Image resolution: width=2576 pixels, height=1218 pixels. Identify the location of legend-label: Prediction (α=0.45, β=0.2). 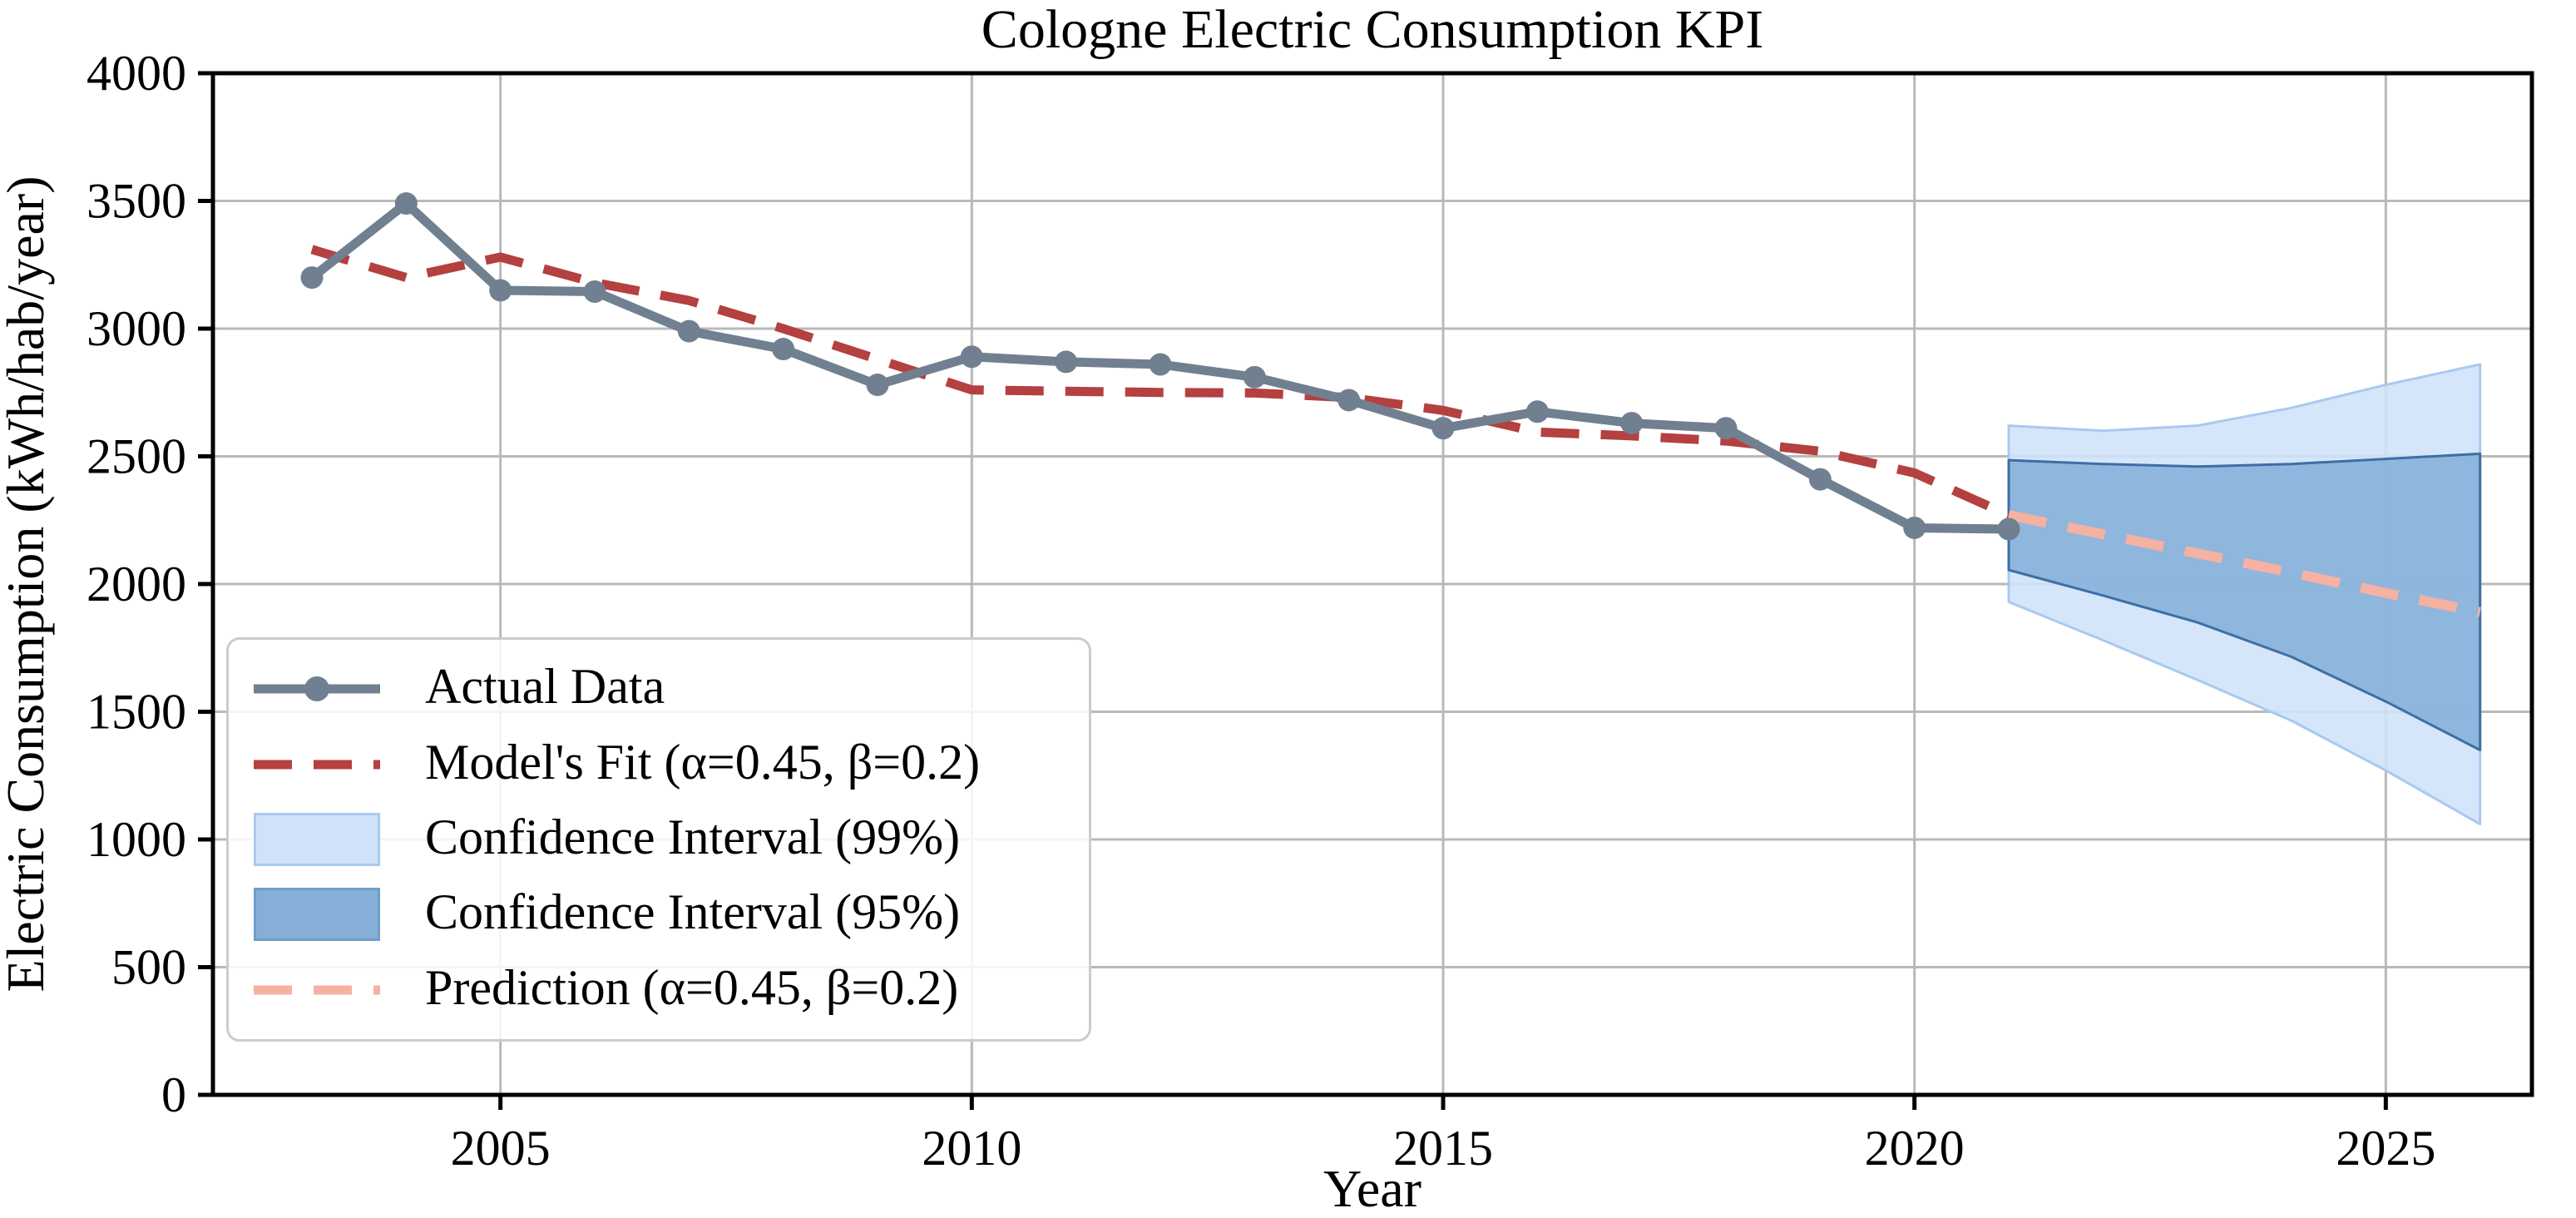
(692, 987).